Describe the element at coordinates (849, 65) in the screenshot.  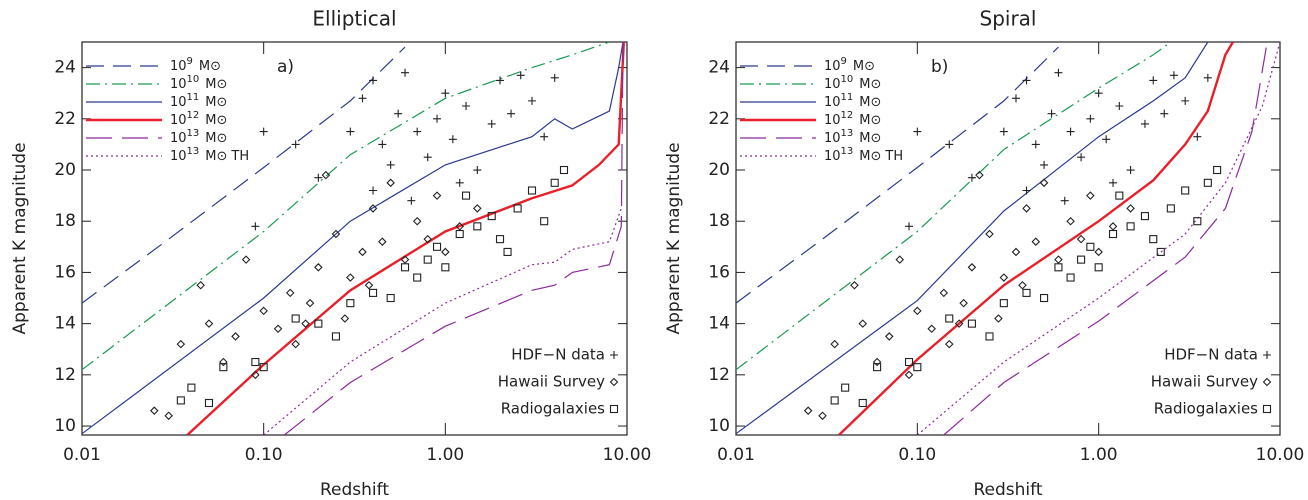
I see `legend-label: 109 M⊙` at that location.